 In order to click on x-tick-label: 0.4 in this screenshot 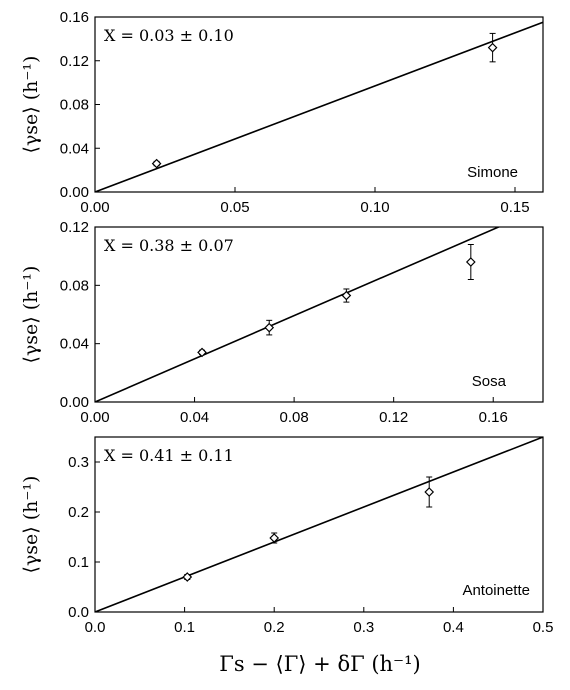, I will do `click(453, 627)`.